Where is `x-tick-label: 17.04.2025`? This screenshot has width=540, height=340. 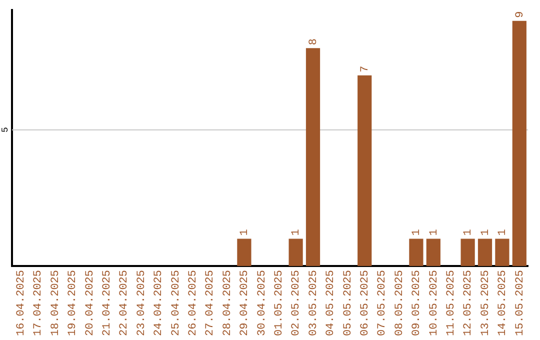
x-tick-label: 17.04.2025 is located at coordinates (38, 303).